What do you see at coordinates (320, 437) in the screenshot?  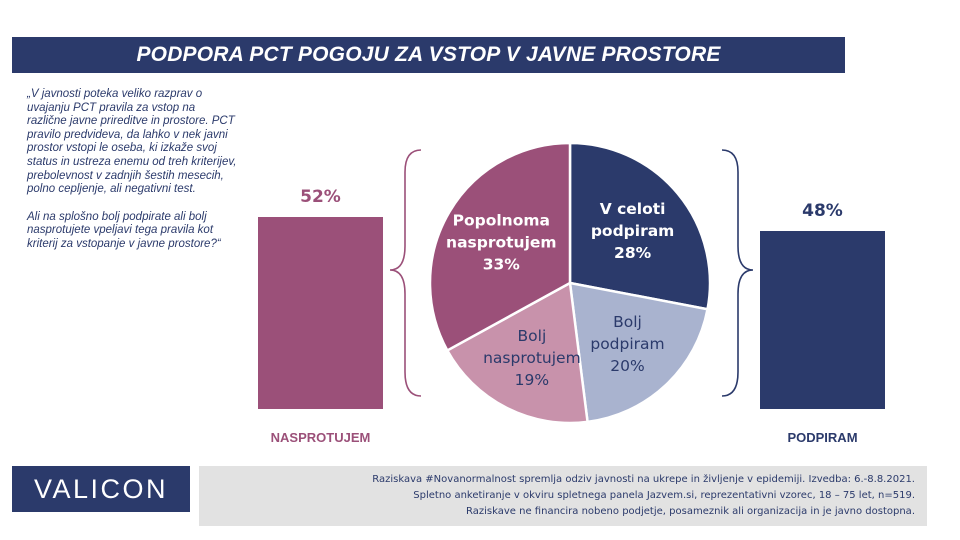 I see `category-label-nasprotujem: NASPROTUJEM` at bounding box center [320, 437].